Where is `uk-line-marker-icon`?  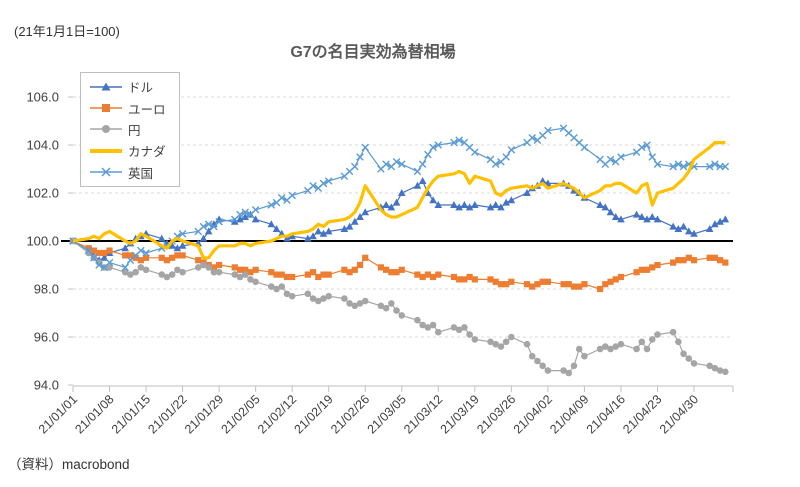 uk-line-marker-icon is located at coordinates (106, 172).